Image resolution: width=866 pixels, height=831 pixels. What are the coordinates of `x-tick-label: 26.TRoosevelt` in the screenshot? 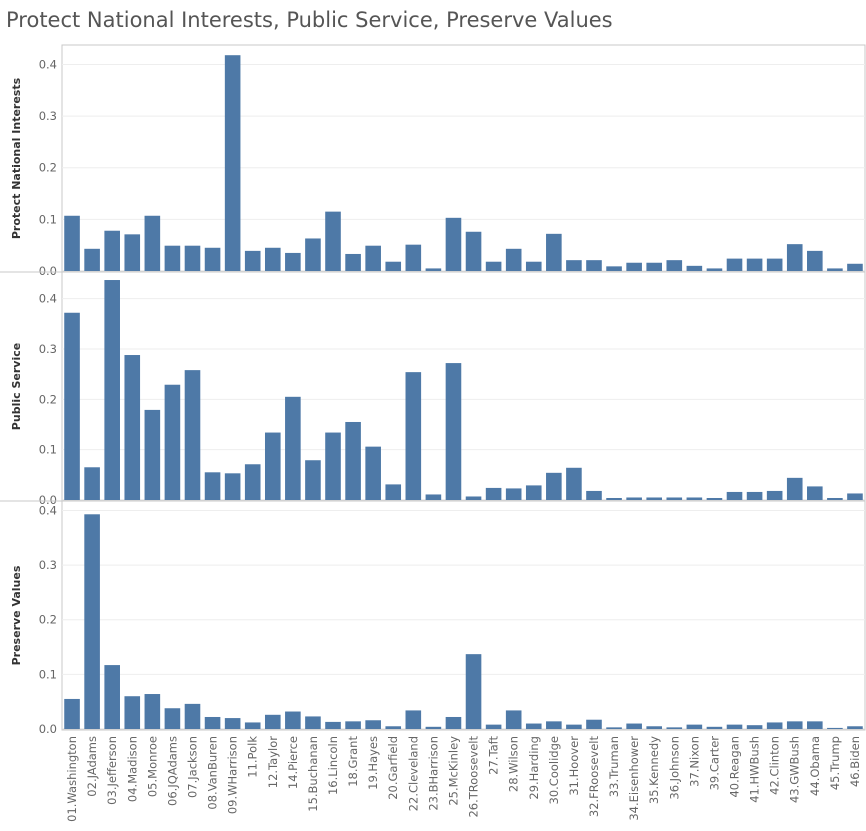 It's located at (474, 777).